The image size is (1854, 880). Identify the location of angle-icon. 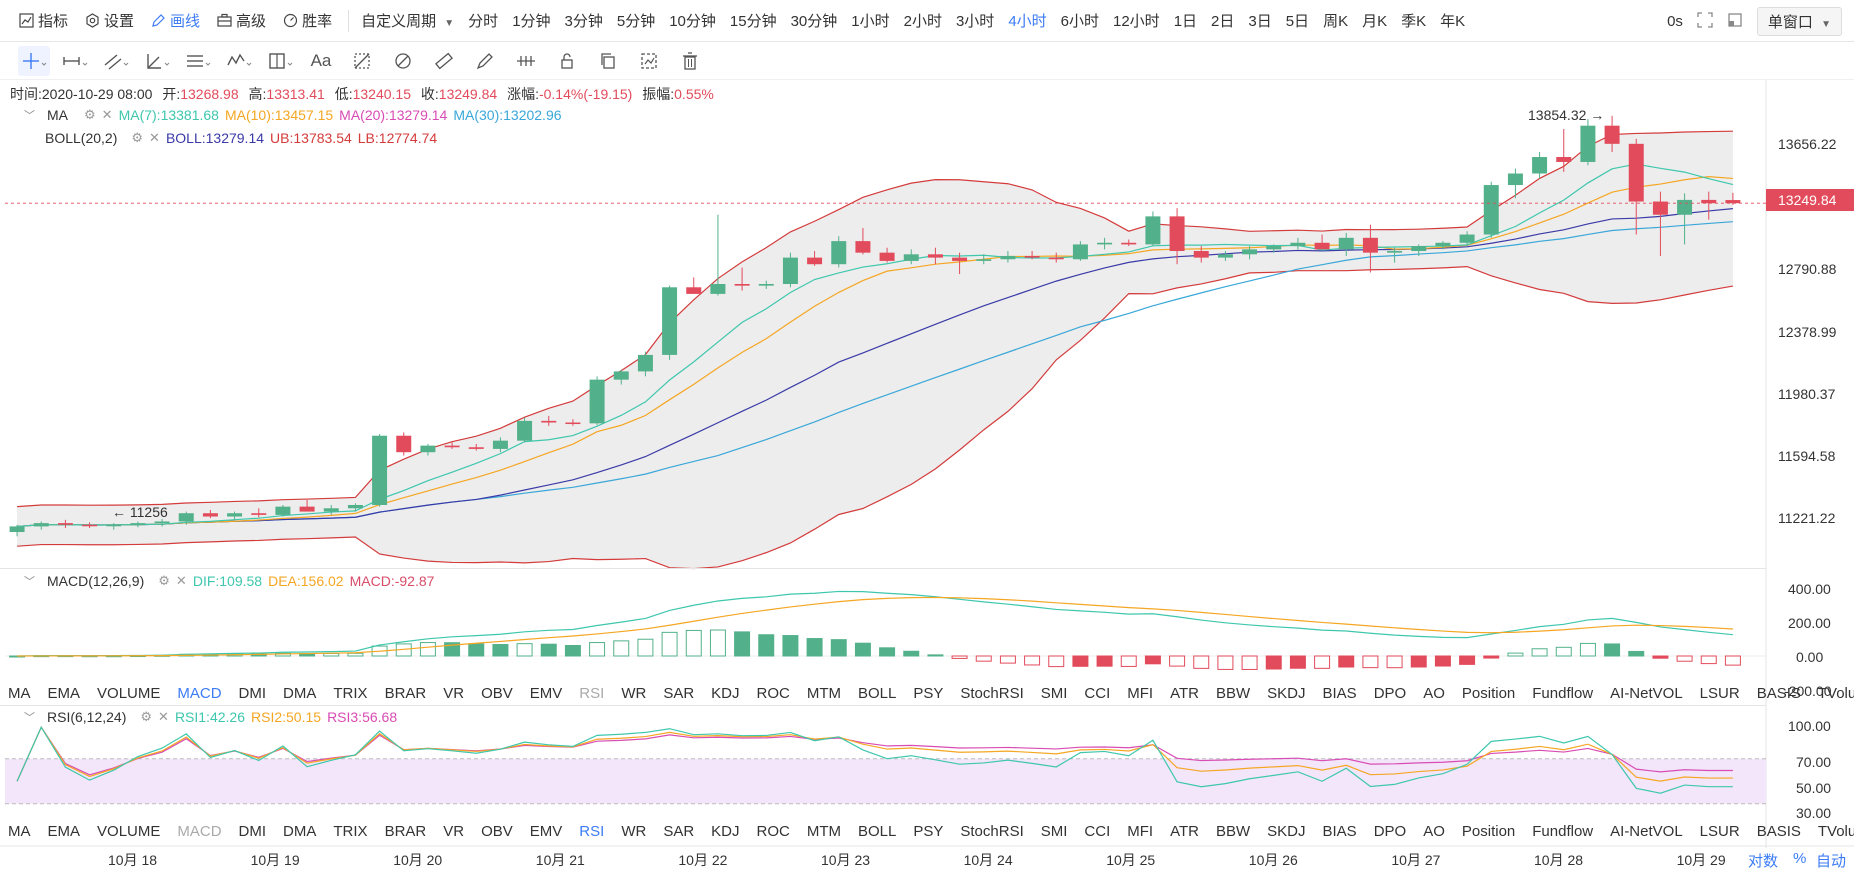
(157, 61).